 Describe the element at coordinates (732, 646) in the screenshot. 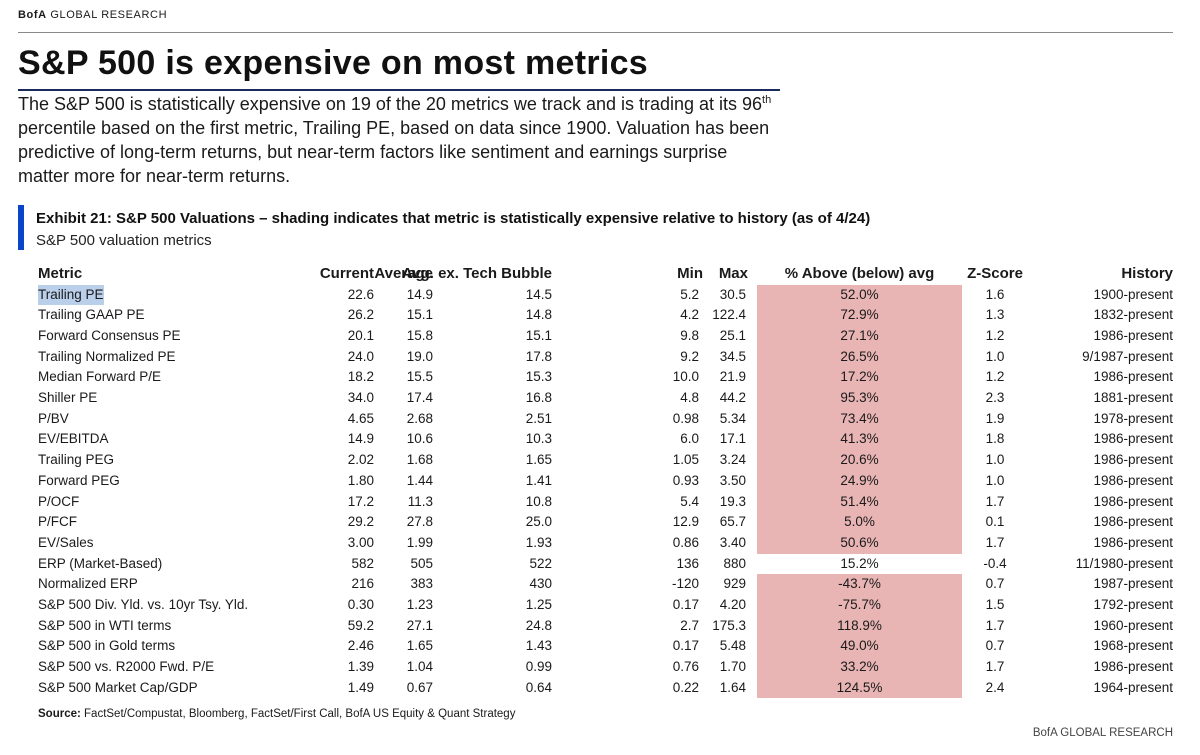

I see `cell-max: 5.48` at that location.